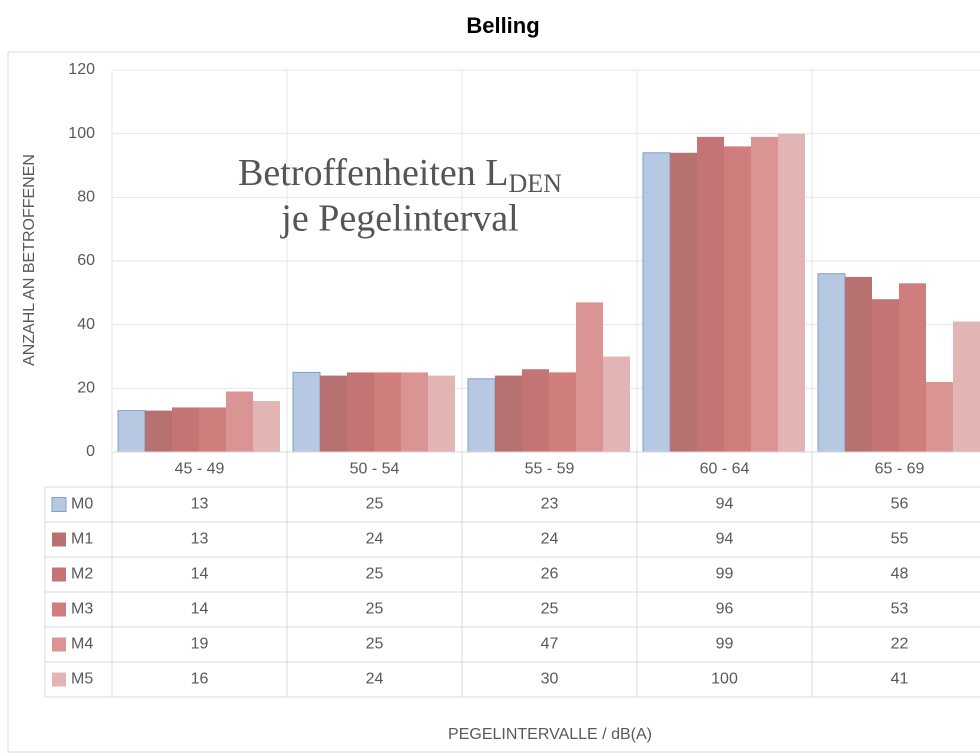 Image resolution: width=980 pixels, height=756 pixels. What do you see at coordinates (900, 644) in the screenshot?
I see `table-value: 22` at bounding box center [900, 644].